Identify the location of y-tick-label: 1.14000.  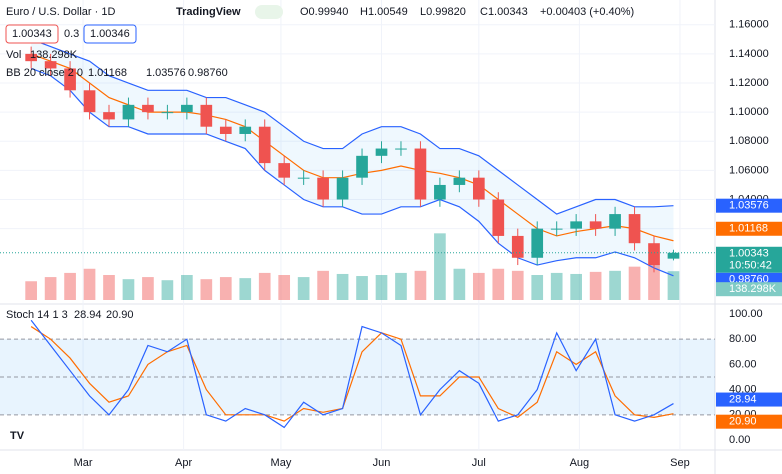
(749, 54).